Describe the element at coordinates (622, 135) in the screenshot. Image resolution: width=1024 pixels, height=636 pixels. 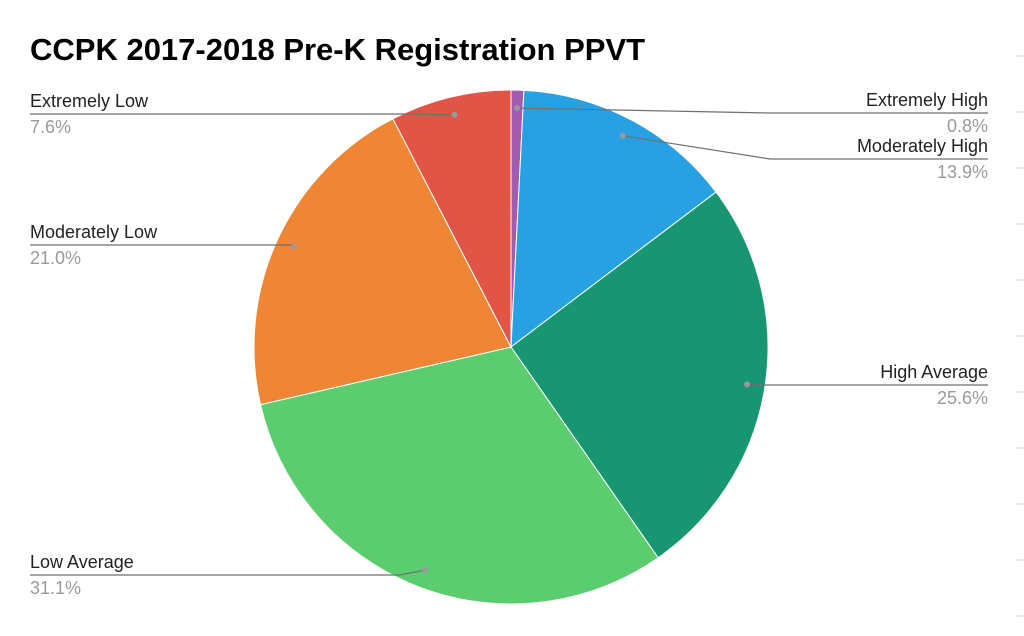
I see `leader-dot-moderately-high` at that location.